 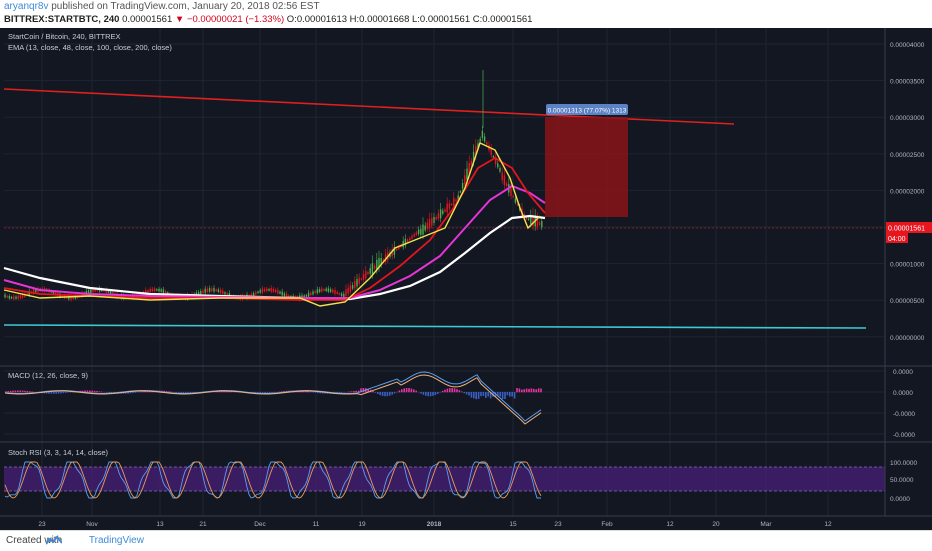 What do you see at coordinates (466, 540) in the screenshot?
I see `footer: Created with TradingView` at bounding box center [466, 540].